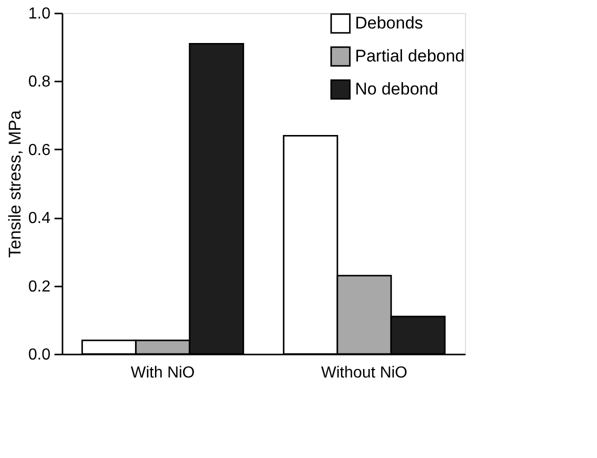 This screenshot has width=597, height=458. What do you see at coordinates (39, 219) in the screenshot?
I see `y-tick-label: 0.4` at bounding box center [39, 219].